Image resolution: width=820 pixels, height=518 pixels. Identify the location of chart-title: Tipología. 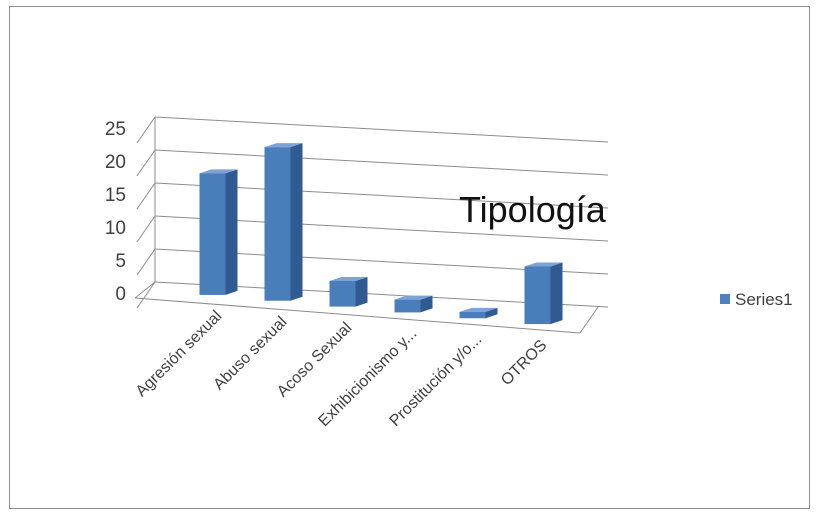
(533, 209).